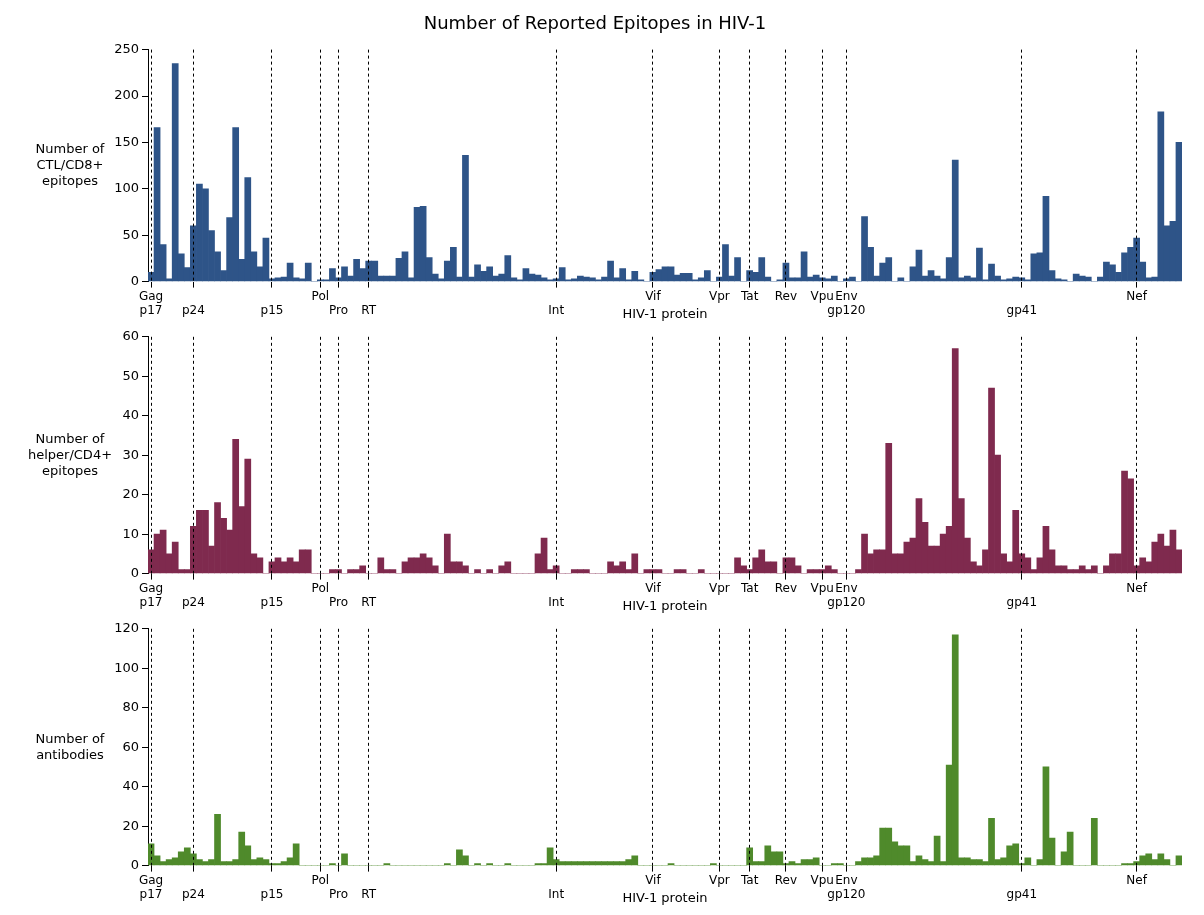 The image size is (1204, 915). What do you see at coordinates (70, 454) in the screenshot?
I see `y-axis-title: Number of helper/CD4+ epitopes` at bounding box center [70, 454].